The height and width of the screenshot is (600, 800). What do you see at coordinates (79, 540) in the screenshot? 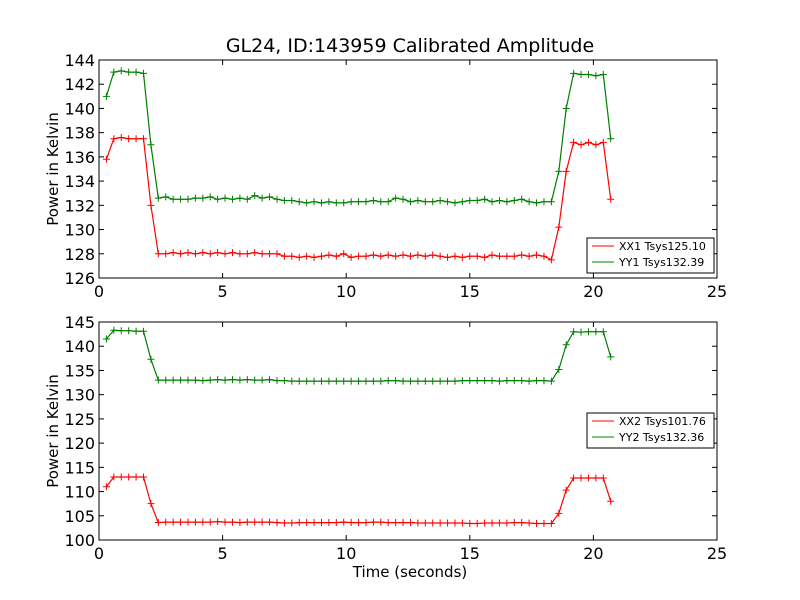
I see `y-tick-label: 100` at bounding box center [79, 540].